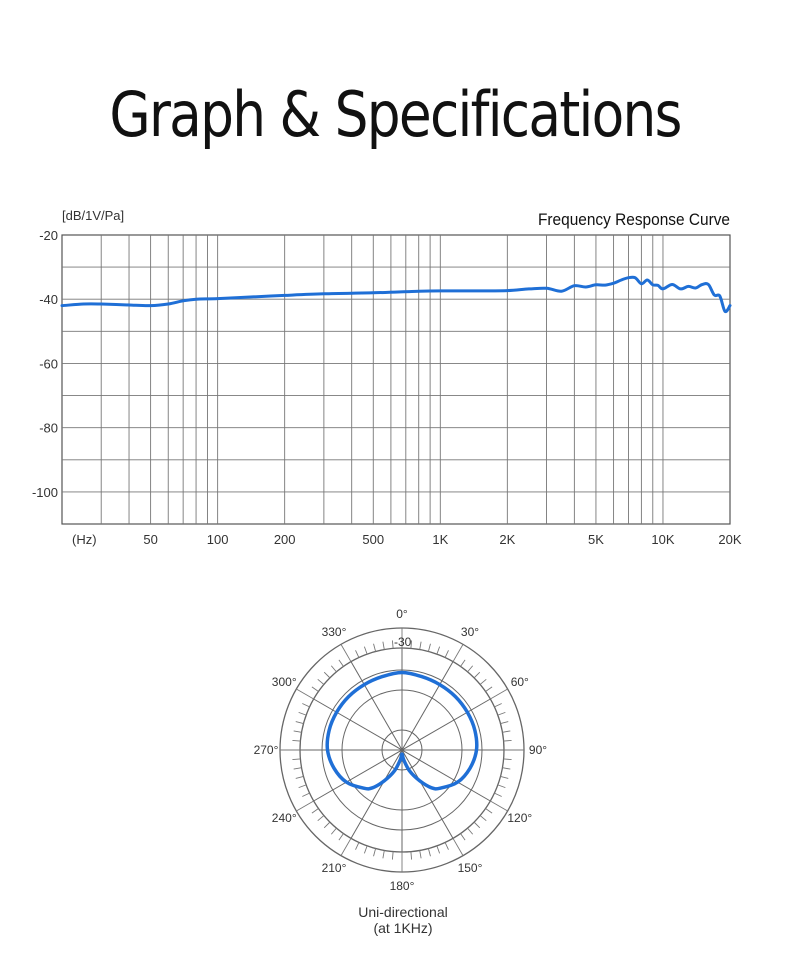  I want to click on fr-ytick-label: -80, so click(48, 428).